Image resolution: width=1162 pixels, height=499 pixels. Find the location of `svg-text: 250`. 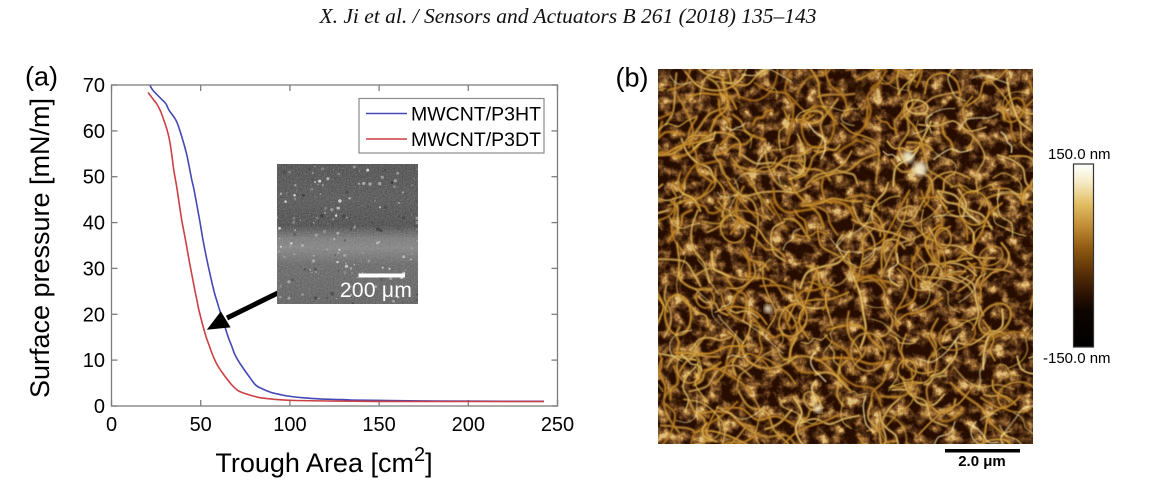

svg-text: 250 is located at coordinates (557, 425).